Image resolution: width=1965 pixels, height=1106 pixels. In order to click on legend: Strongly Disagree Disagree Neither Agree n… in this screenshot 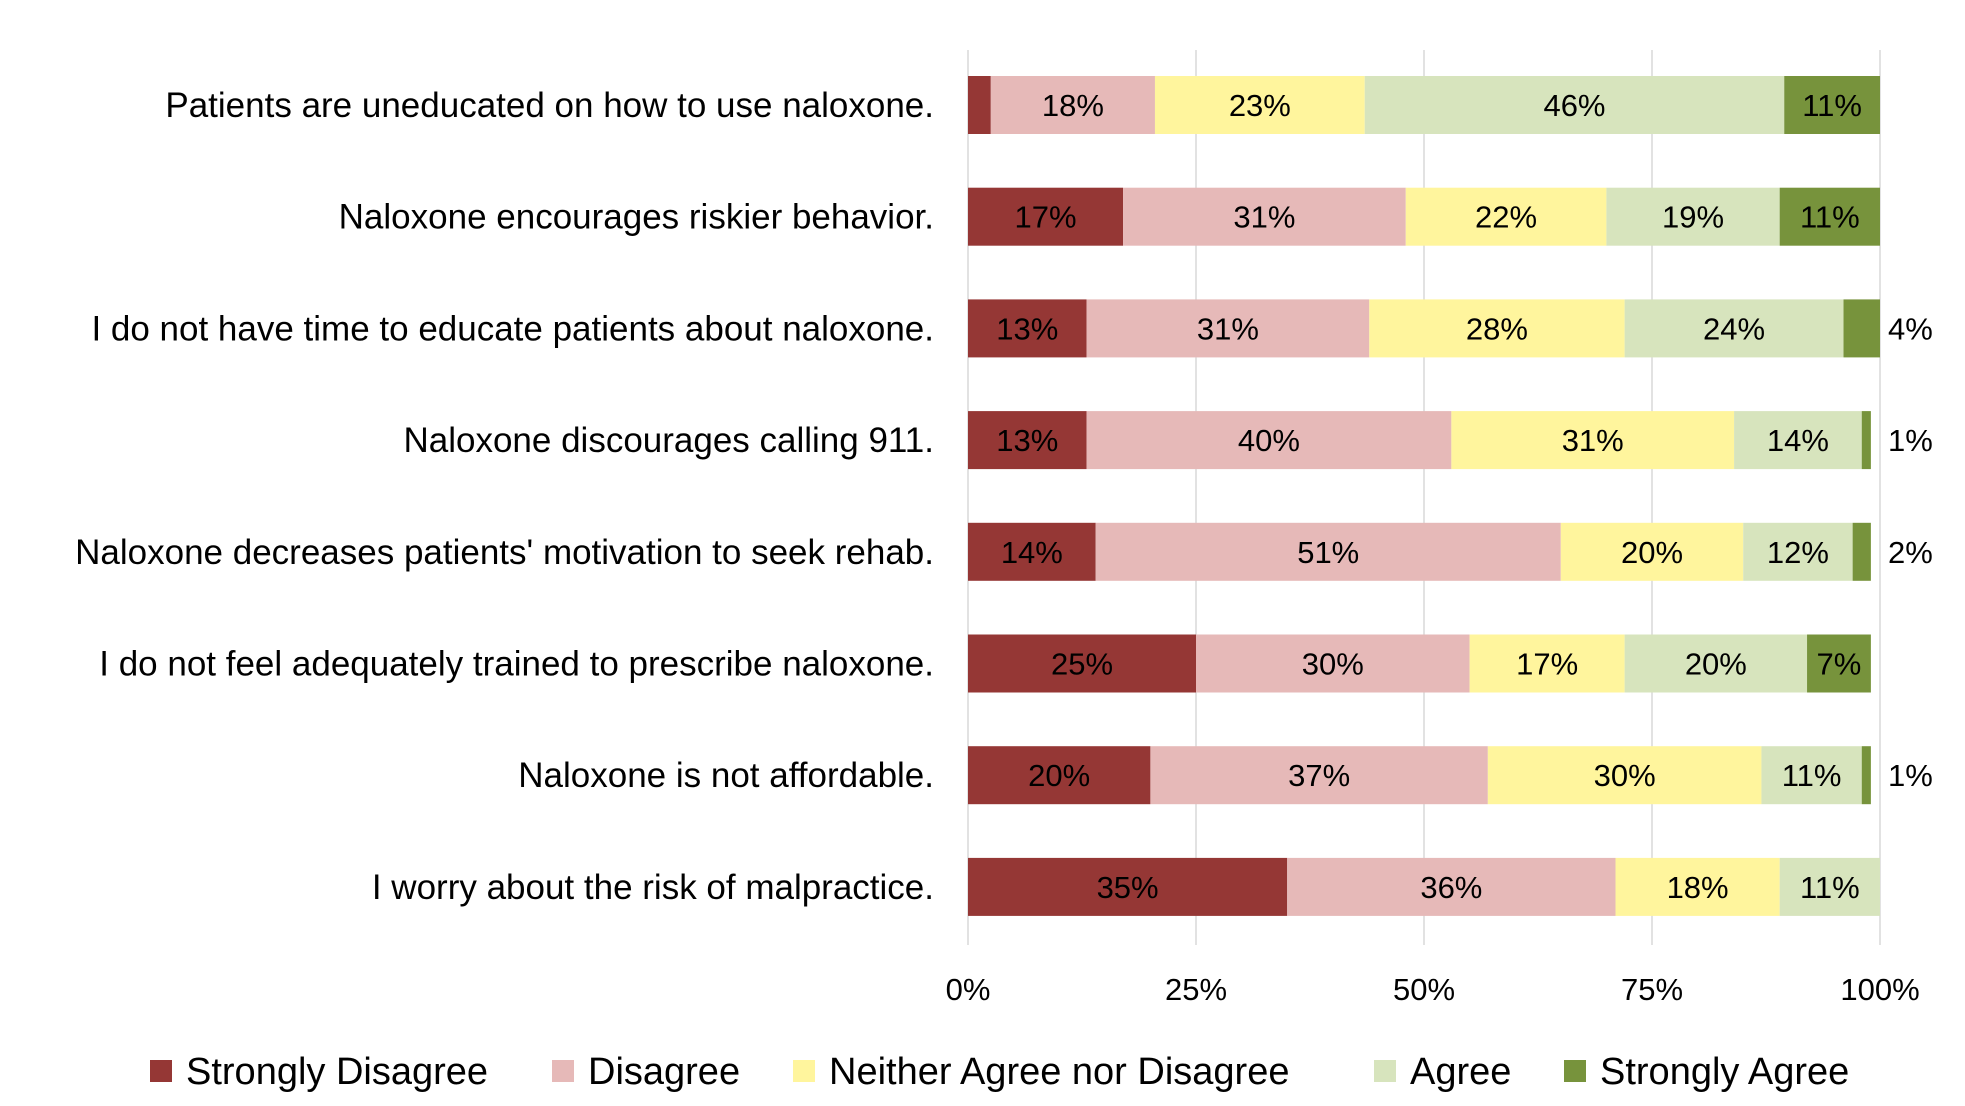, I will do `click(999, 1072)`.